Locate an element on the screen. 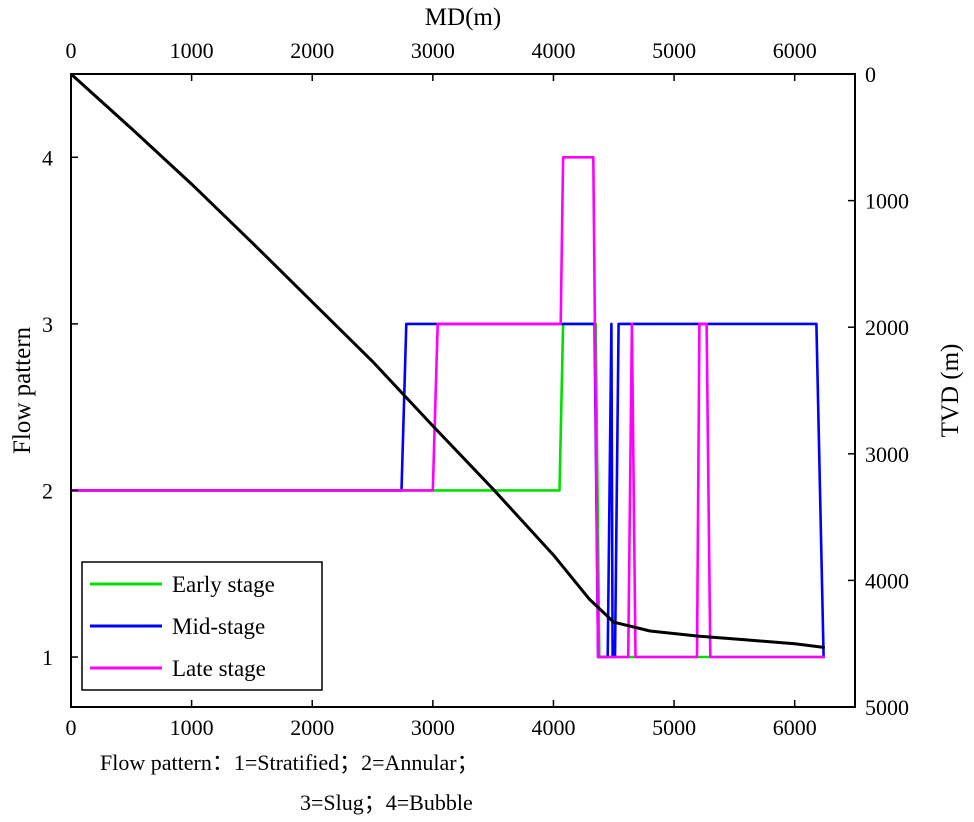 Image resolution: width=974 pixels, height=822 pixels. x-tick-label-top: 5000 is located at coordinates (674, 50).